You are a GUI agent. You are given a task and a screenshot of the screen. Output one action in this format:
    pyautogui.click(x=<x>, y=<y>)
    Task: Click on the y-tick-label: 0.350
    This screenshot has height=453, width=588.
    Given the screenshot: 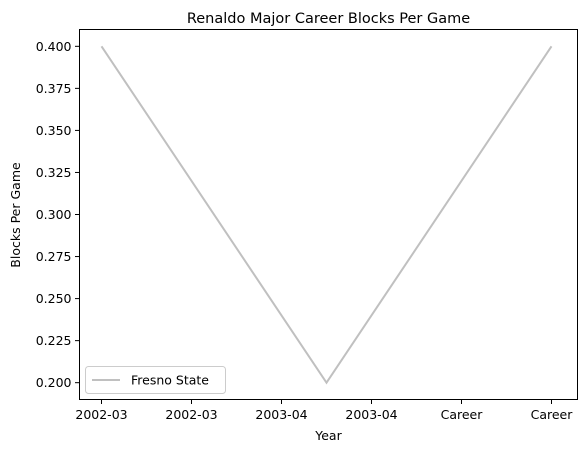 What is the action you would take?
    pyautogui.click(x=54, y=130)
    